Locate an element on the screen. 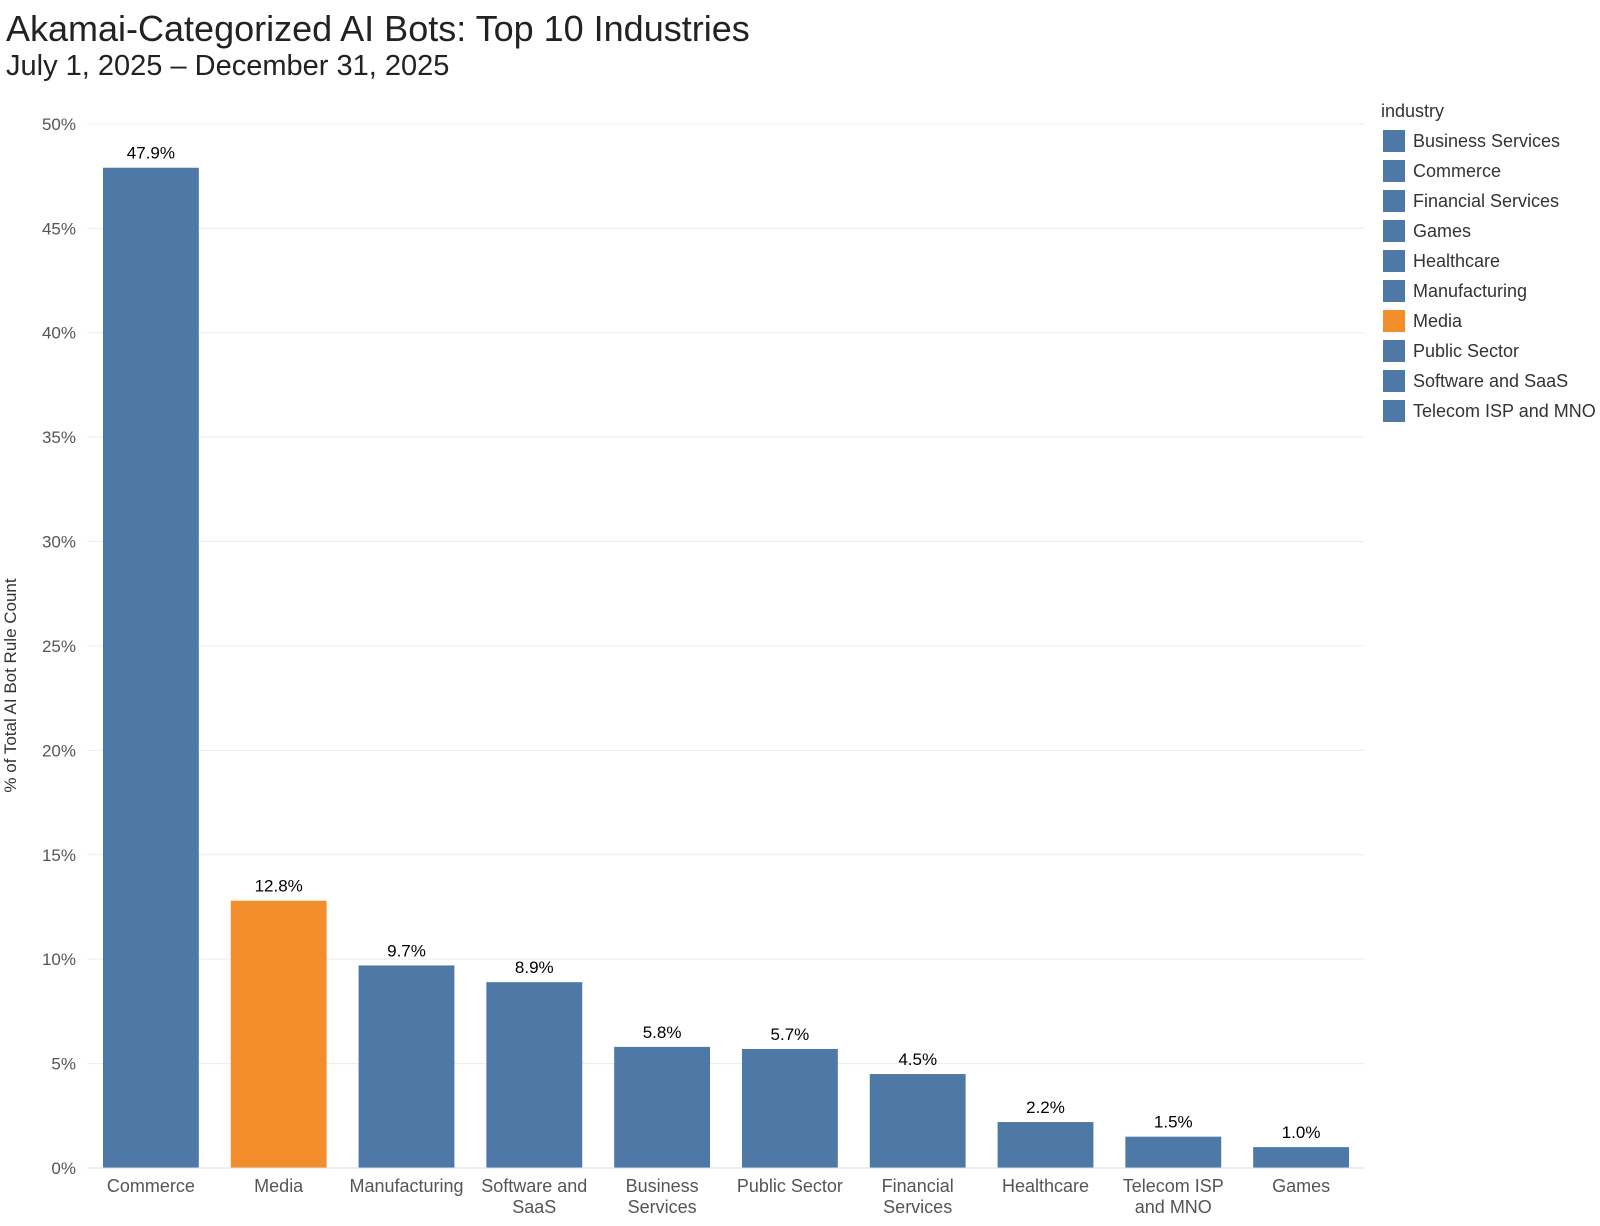  data-label: 8.9% is located at coordinates (534, 967).